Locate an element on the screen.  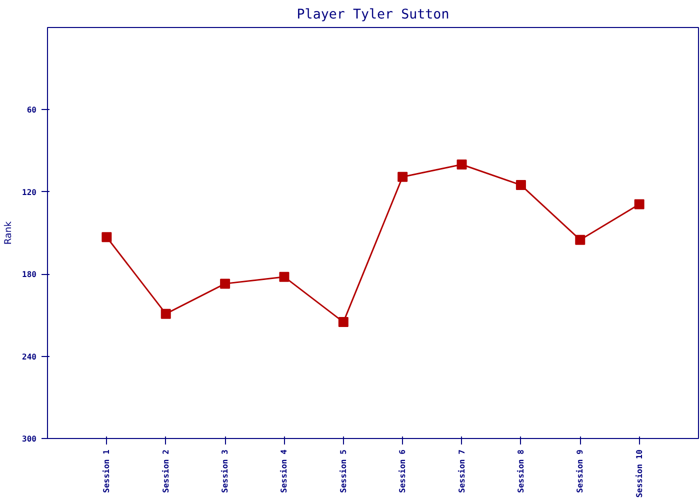
x-tick-label: Session 1 is located at coordinates (107, 471).